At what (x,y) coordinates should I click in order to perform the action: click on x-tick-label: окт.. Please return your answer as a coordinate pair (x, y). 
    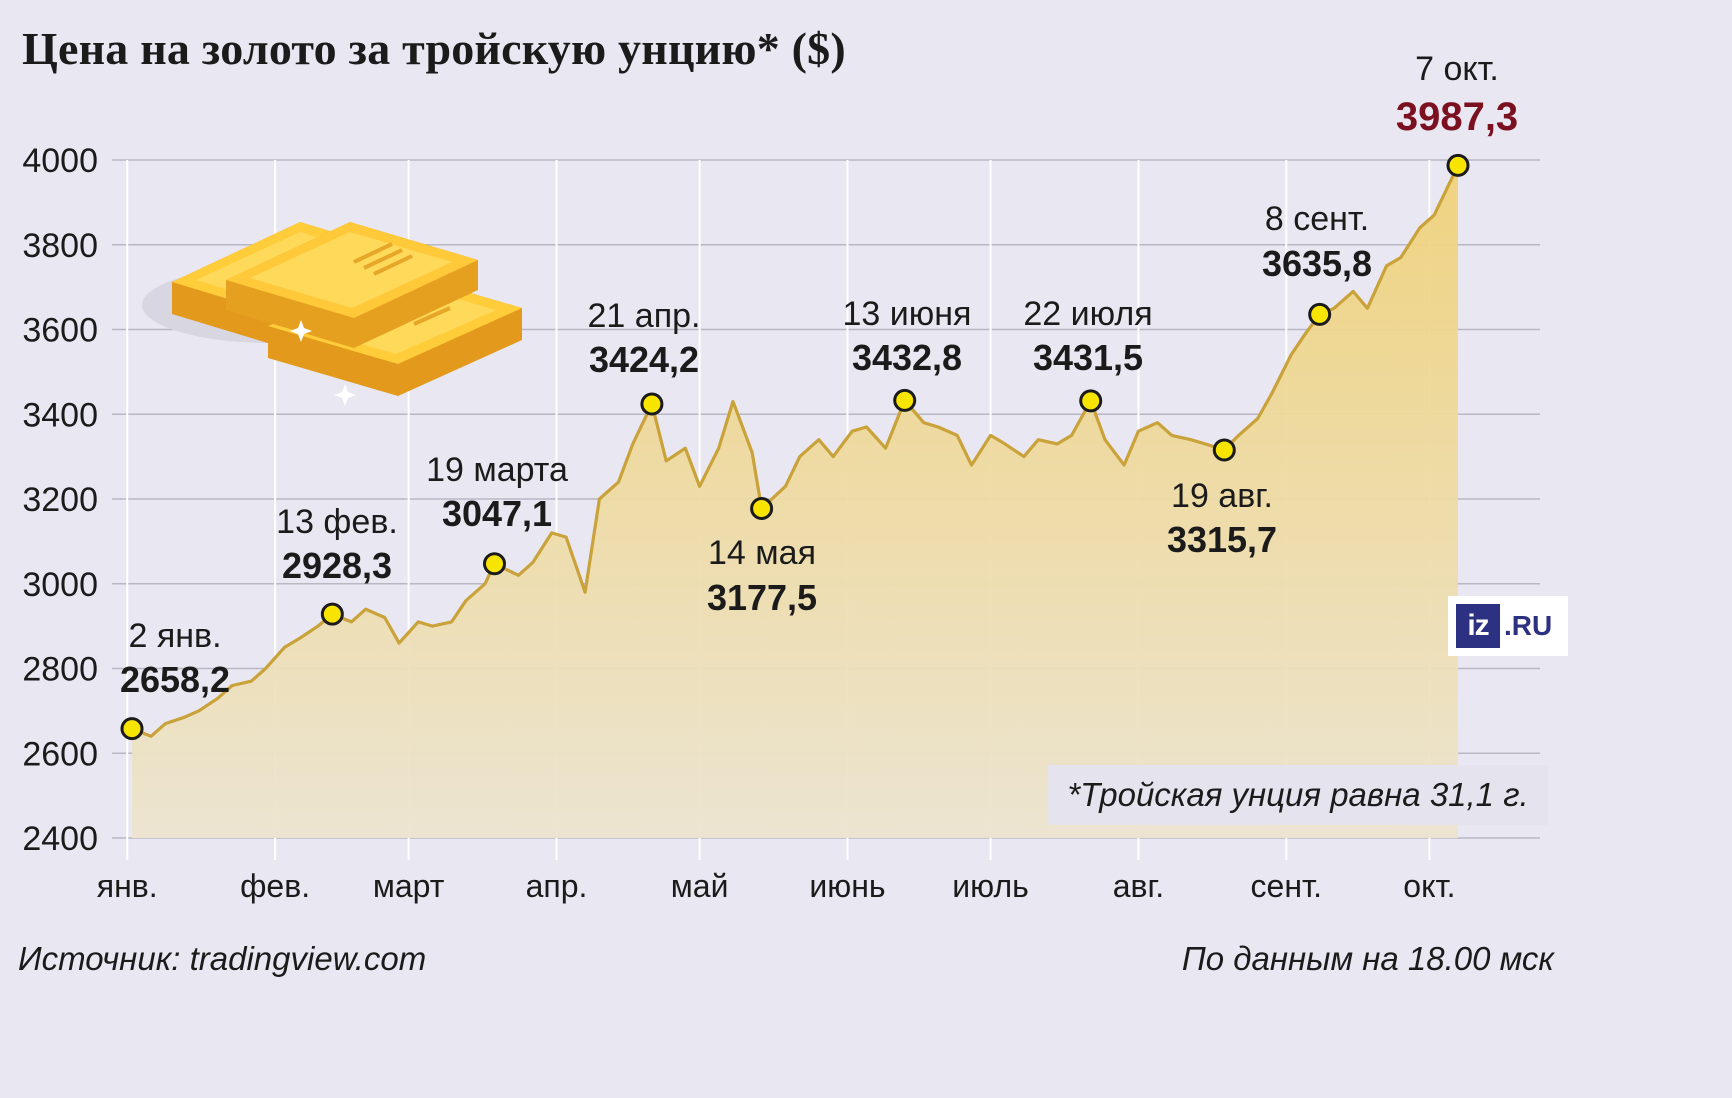
    Looking at the image, I should click on (1429, 886).